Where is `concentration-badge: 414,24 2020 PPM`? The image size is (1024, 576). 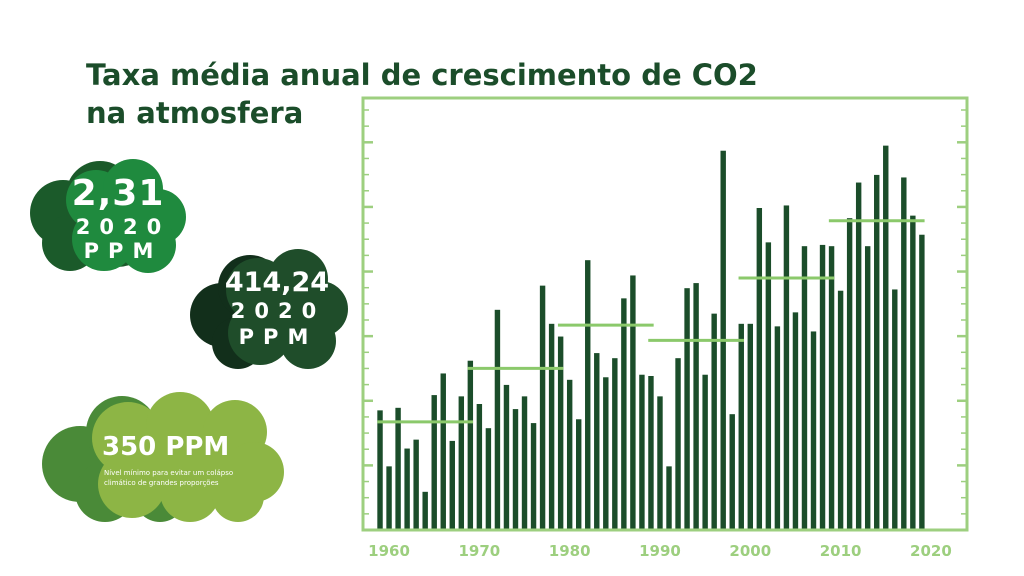
concentration-badge: 414,24 2020 PPM is located at coordinates (265, 307).